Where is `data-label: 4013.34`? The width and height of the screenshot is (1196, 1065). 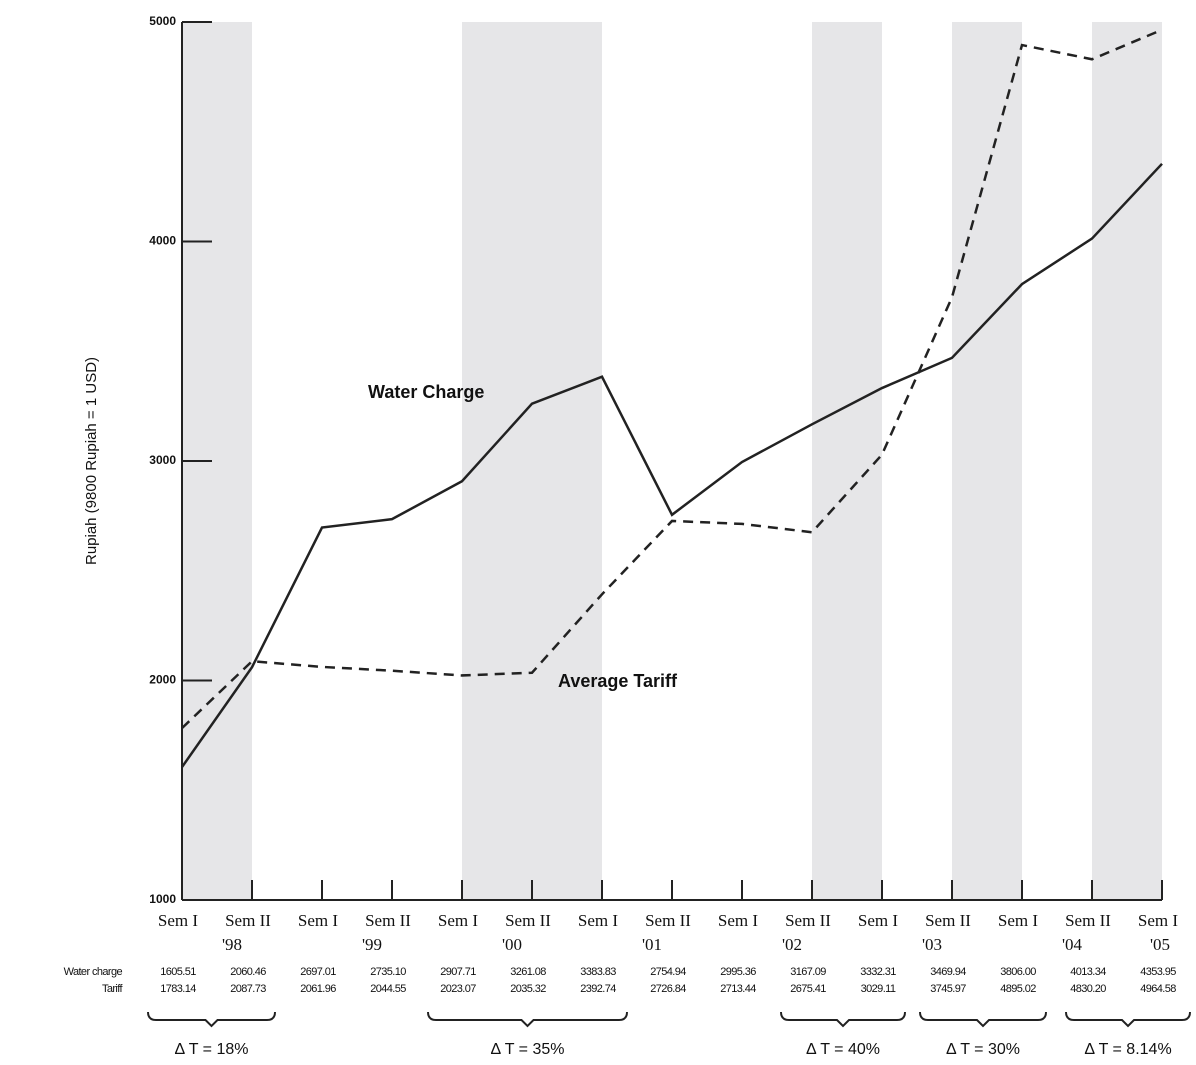 data-label: 4013.34 is located at coordinates (1088, 972).